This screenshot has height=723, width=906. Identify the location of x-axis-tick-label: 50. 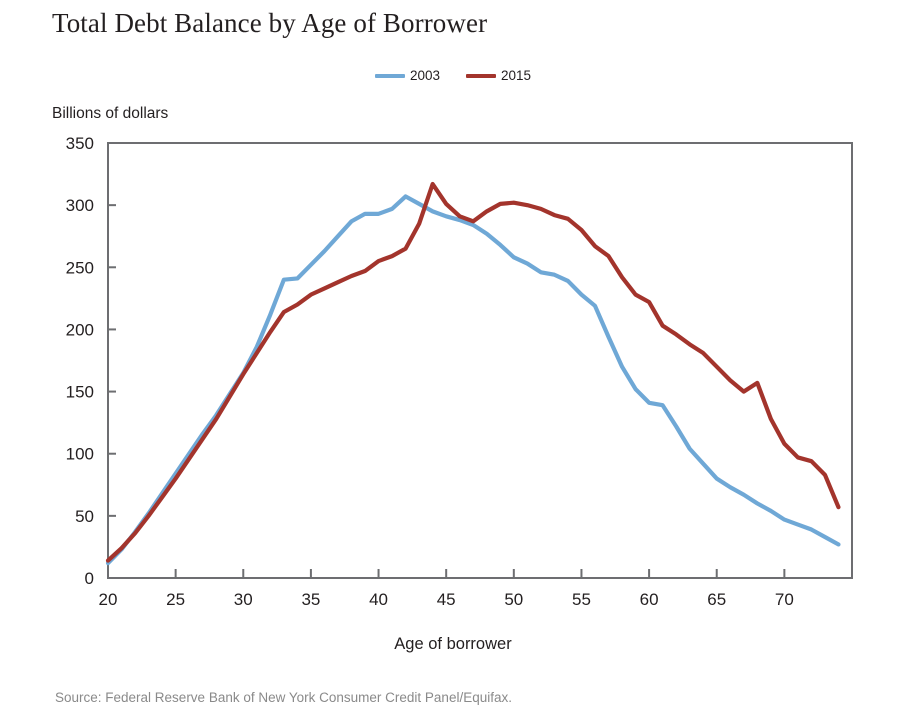
(513, 599).